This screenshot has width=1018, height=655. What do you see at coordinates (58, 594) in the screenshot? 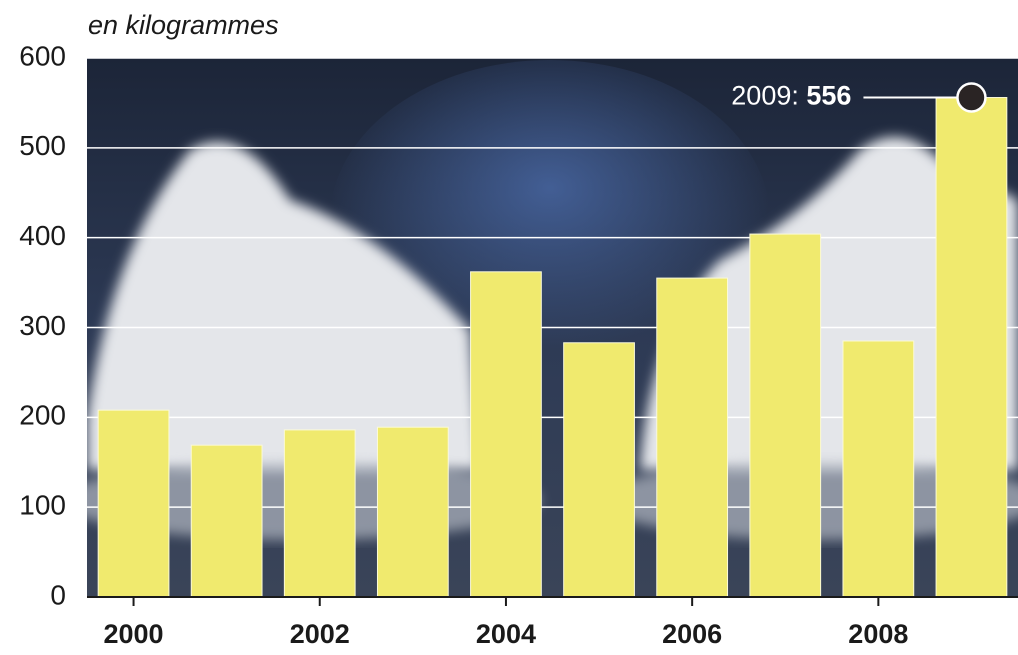
I see `y-tick-label: 0` at bounding box center [58, 594].